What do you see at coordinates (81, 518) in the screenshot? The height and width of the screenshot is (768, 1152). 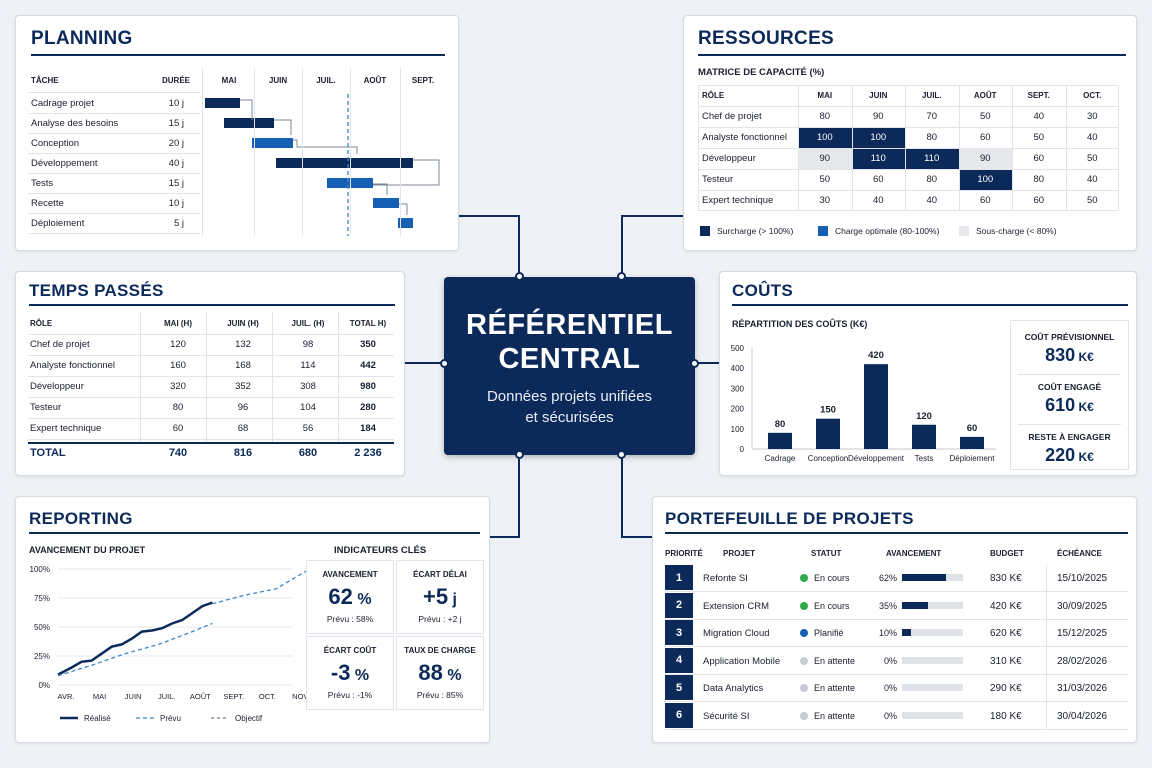 I see `reporting-title: REPORTING` at bounding box center [81, 518].